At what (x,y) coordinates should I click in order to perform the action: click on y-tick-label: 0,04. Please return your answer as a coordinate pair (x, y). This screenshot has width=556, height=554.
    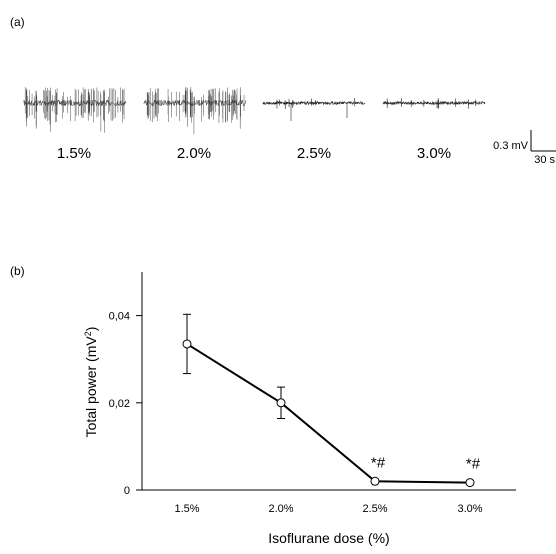
    Looking at the image, I should click on (119, 317).